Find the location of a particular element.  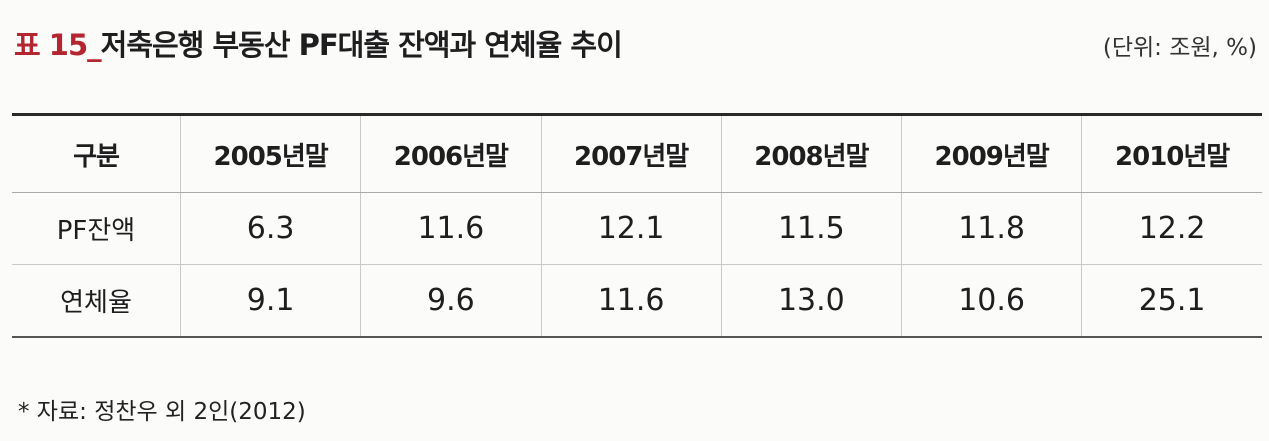

table-label: 표 15_ is located at coordinates (58, 45).